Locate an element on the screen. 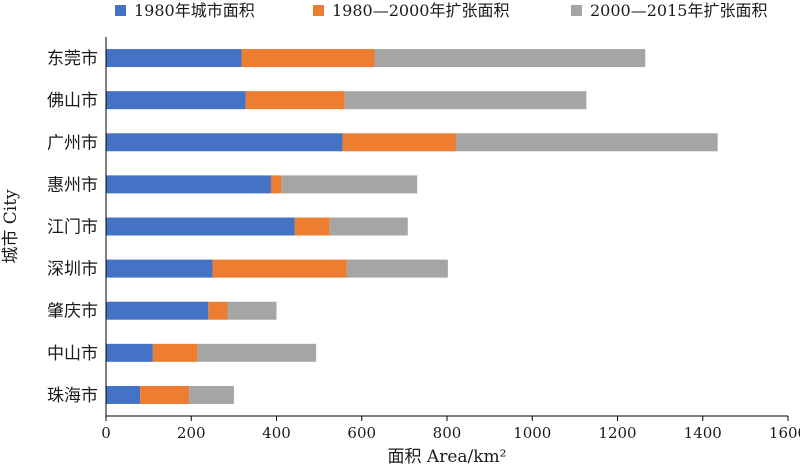 The image size is (800, 474). category-label: 深圳市 is located at coordinates (72, 270).